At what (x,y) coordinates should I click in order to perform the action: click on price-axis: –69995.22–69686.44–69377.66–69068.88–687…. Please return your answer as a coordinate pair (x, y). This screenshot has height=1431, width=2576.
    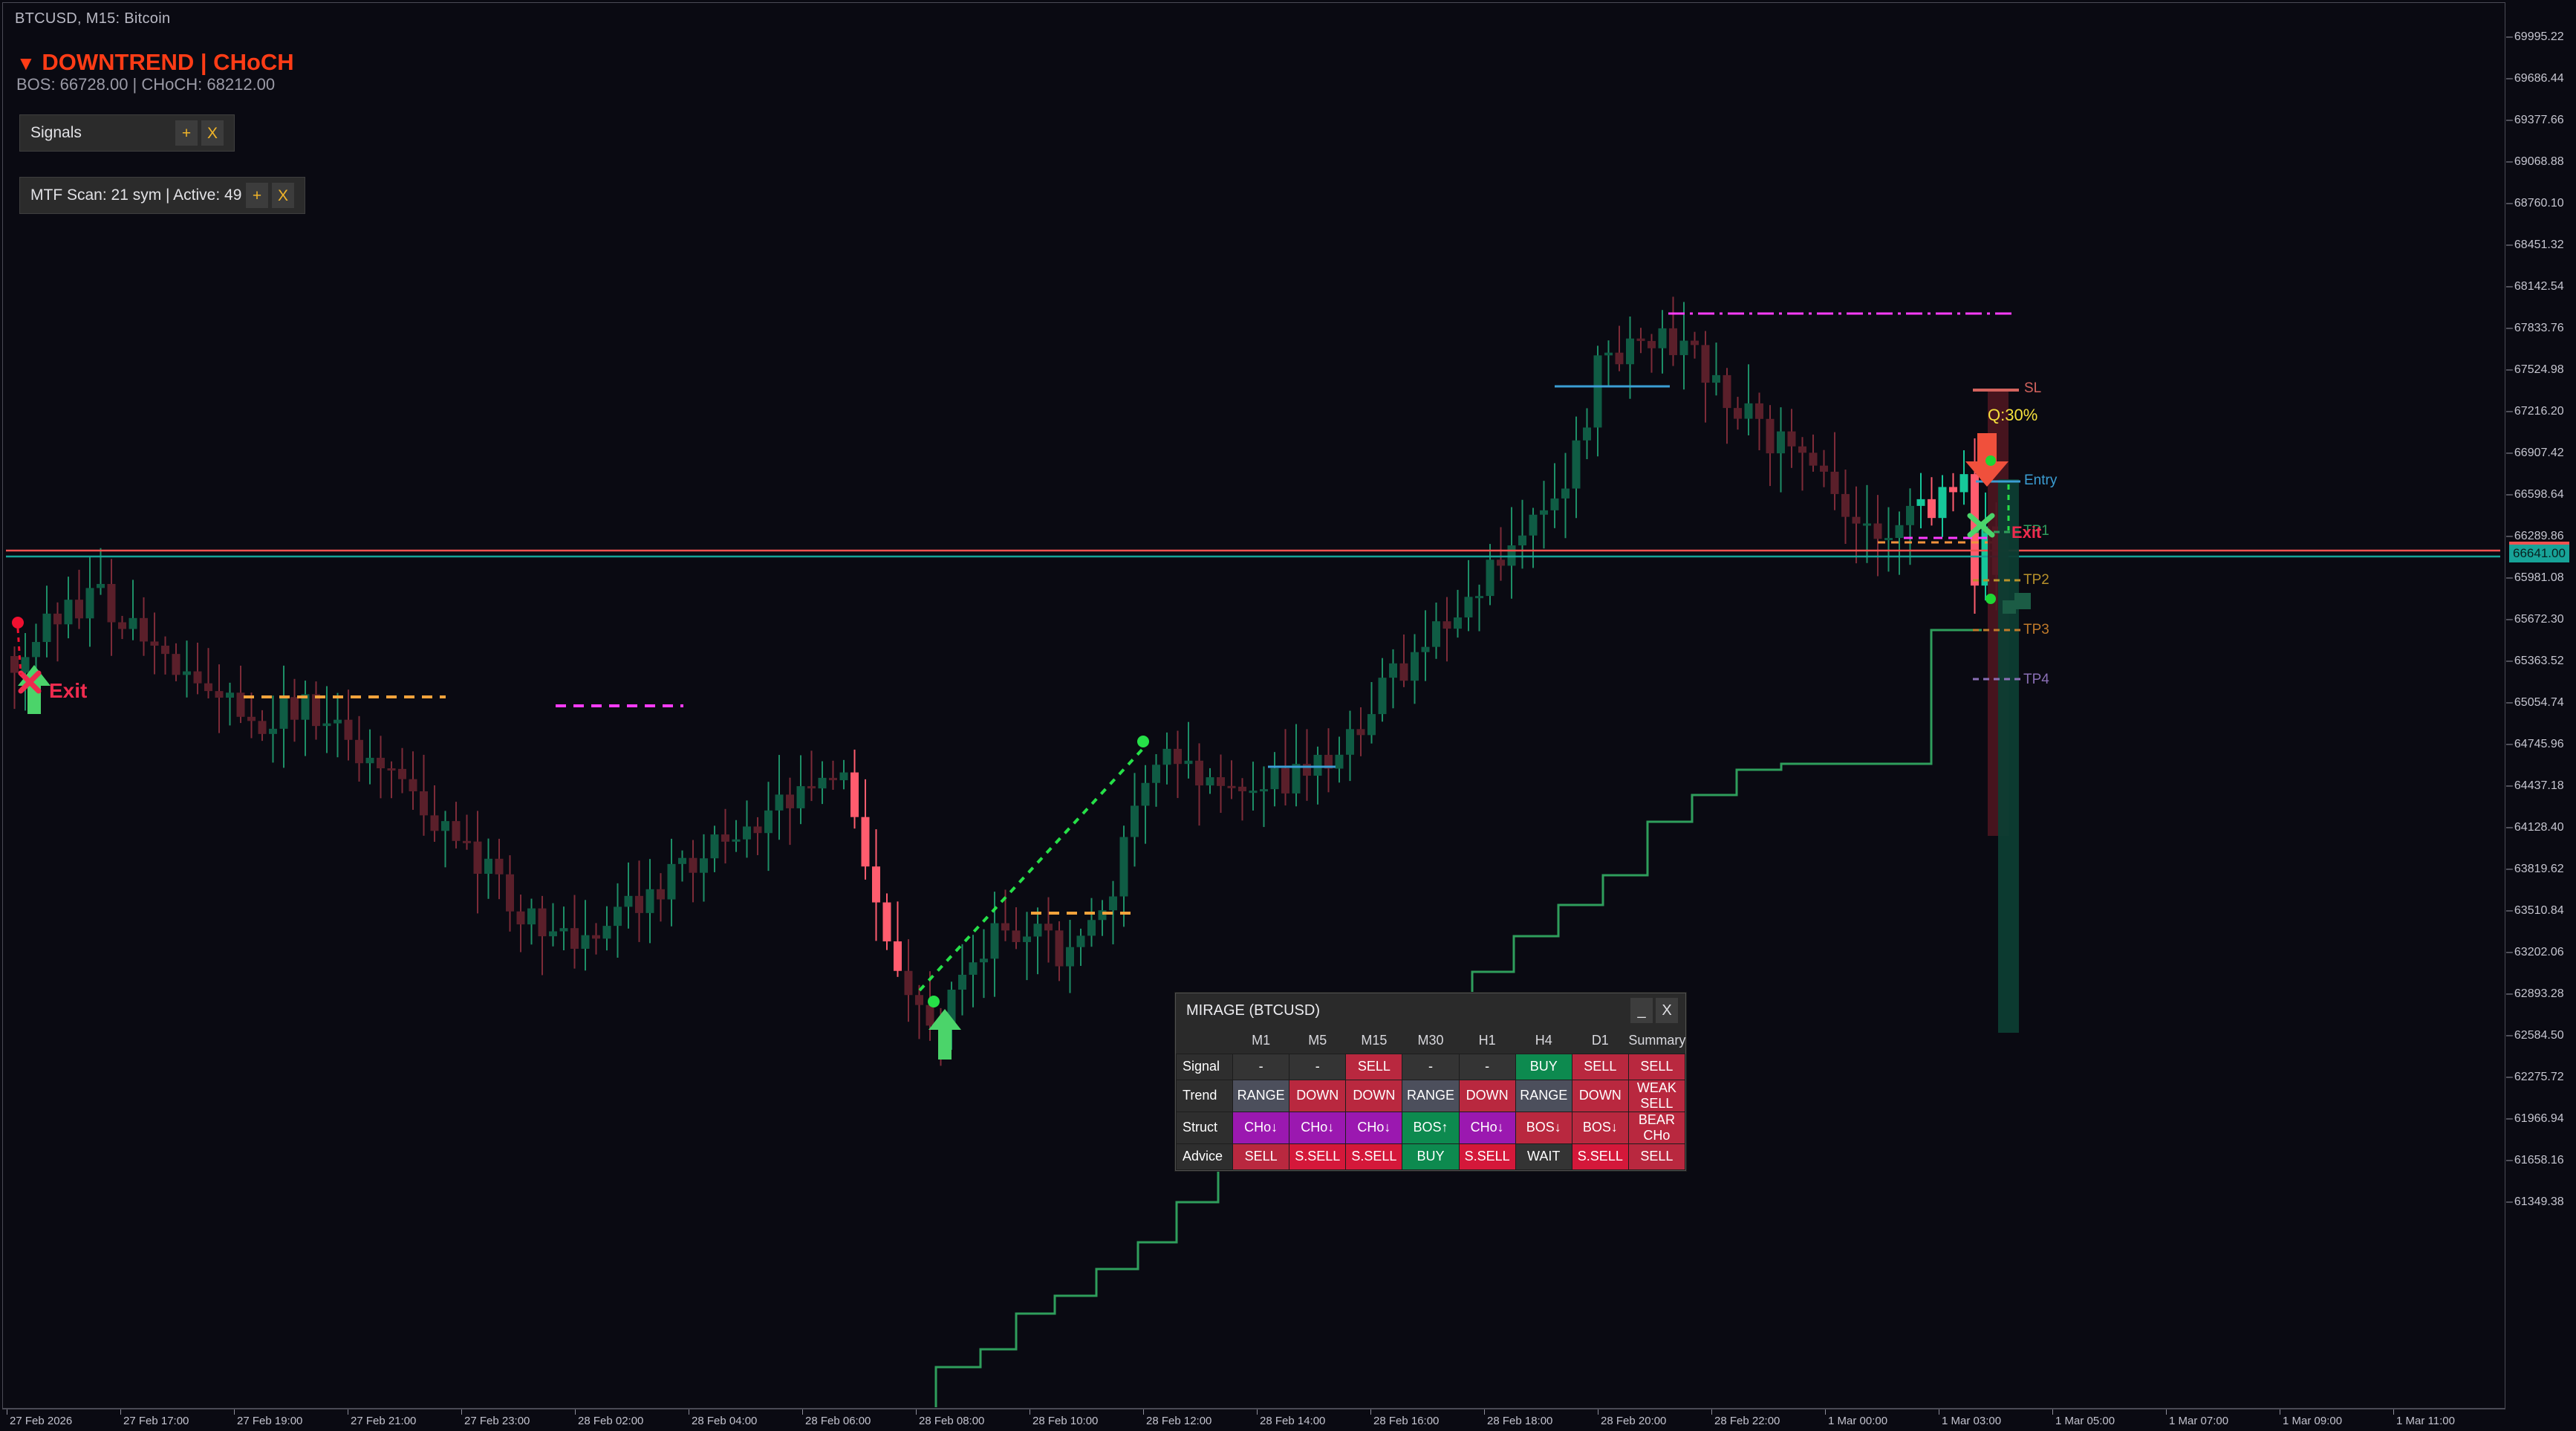
    Looking at the image, I should click on (2541, 705).